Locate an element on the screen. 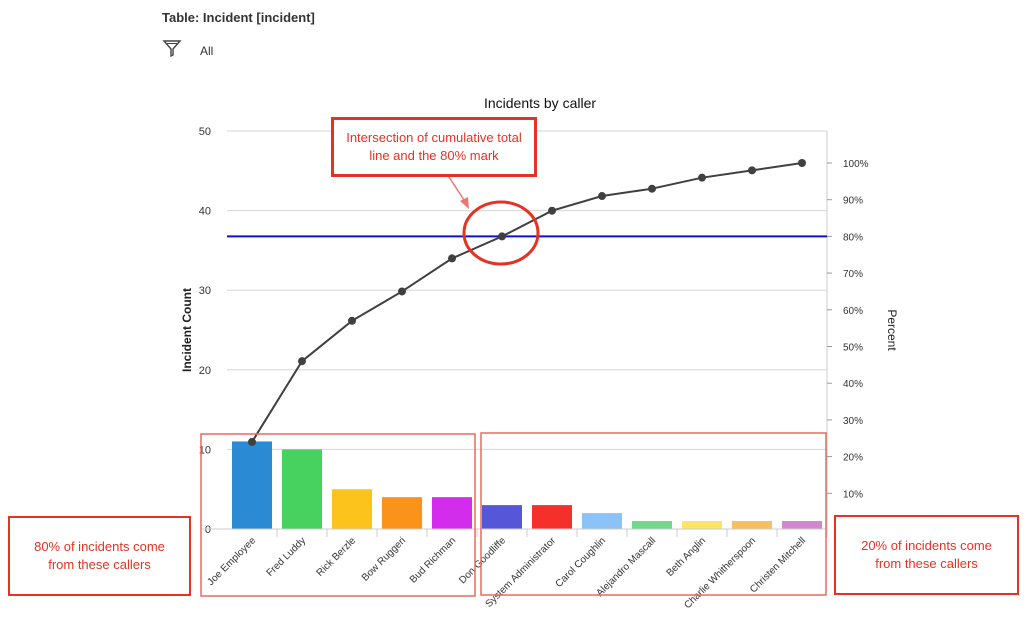  intersection-circle is located at coordinates (501, 233).